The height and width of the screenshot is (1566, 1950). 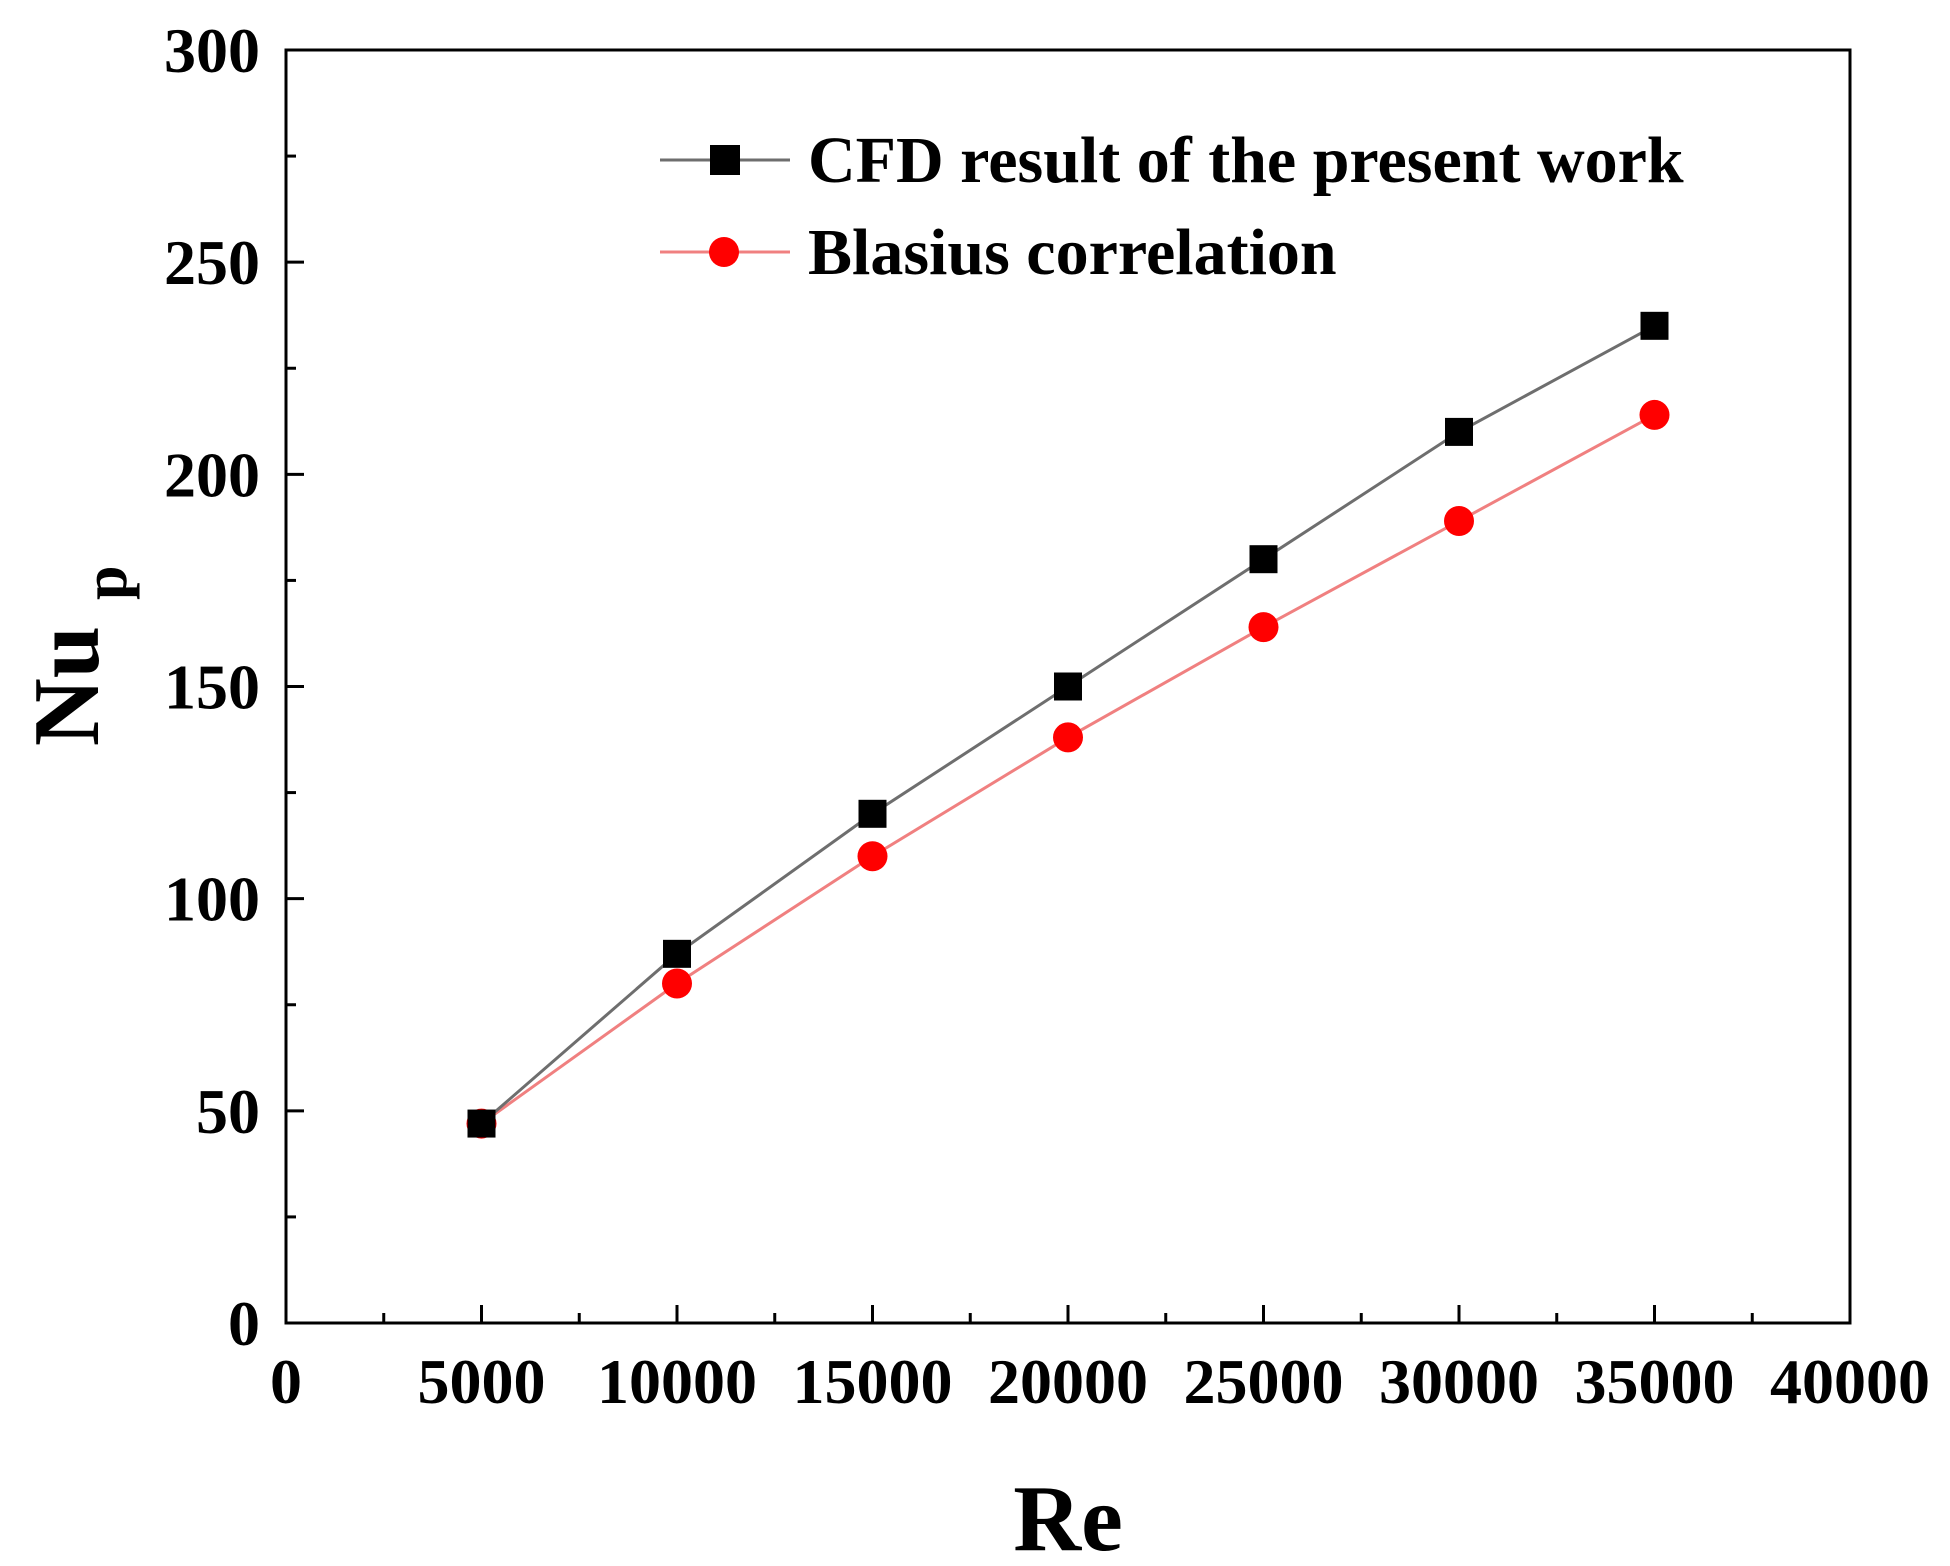 I want to click on x-tick-label: 15000, so click(x=873, y=1381).